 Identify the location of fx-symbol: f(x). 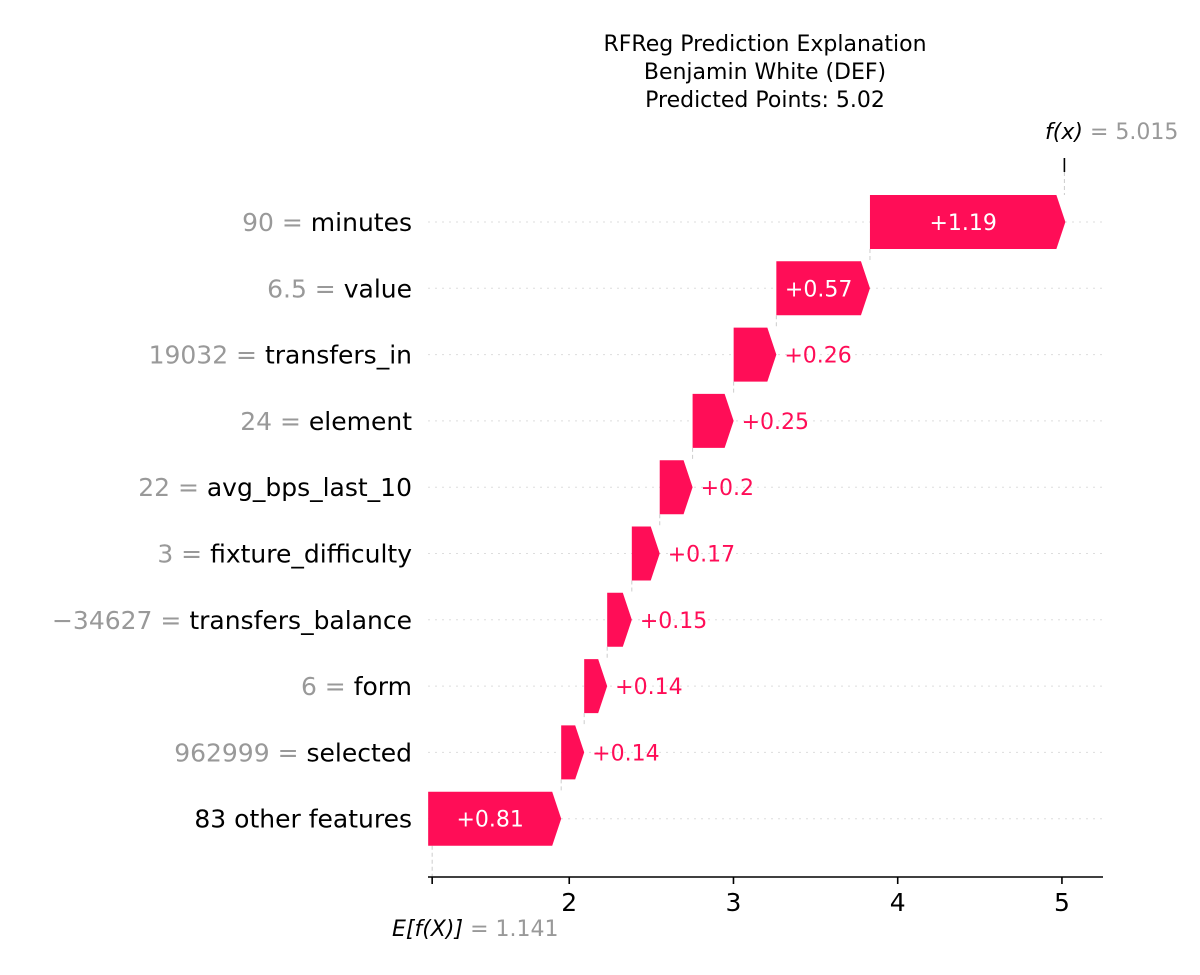
(1064, 132).